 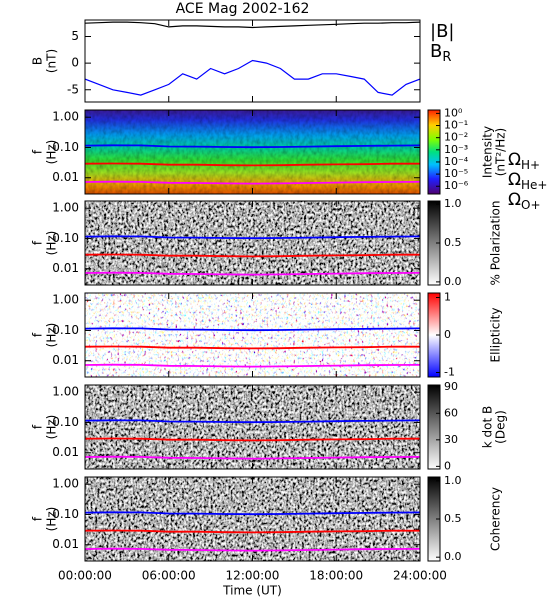 I want to click on colorbar-label: (nT²/Hz), so click(x=501, y=152).